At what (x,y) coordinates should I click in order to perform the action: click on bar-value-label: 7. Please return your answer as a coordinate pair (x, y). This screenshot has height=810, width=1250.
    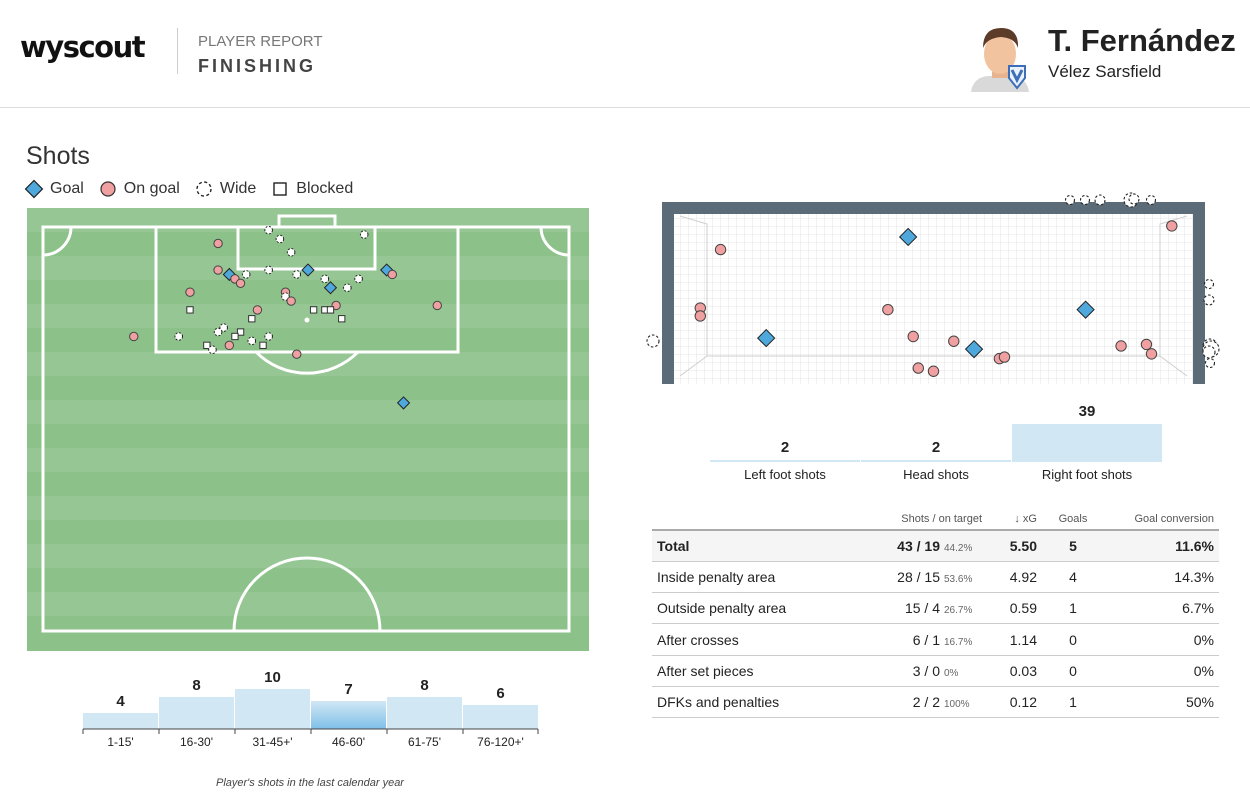
    Looking at the image, I should click on (348, 689).